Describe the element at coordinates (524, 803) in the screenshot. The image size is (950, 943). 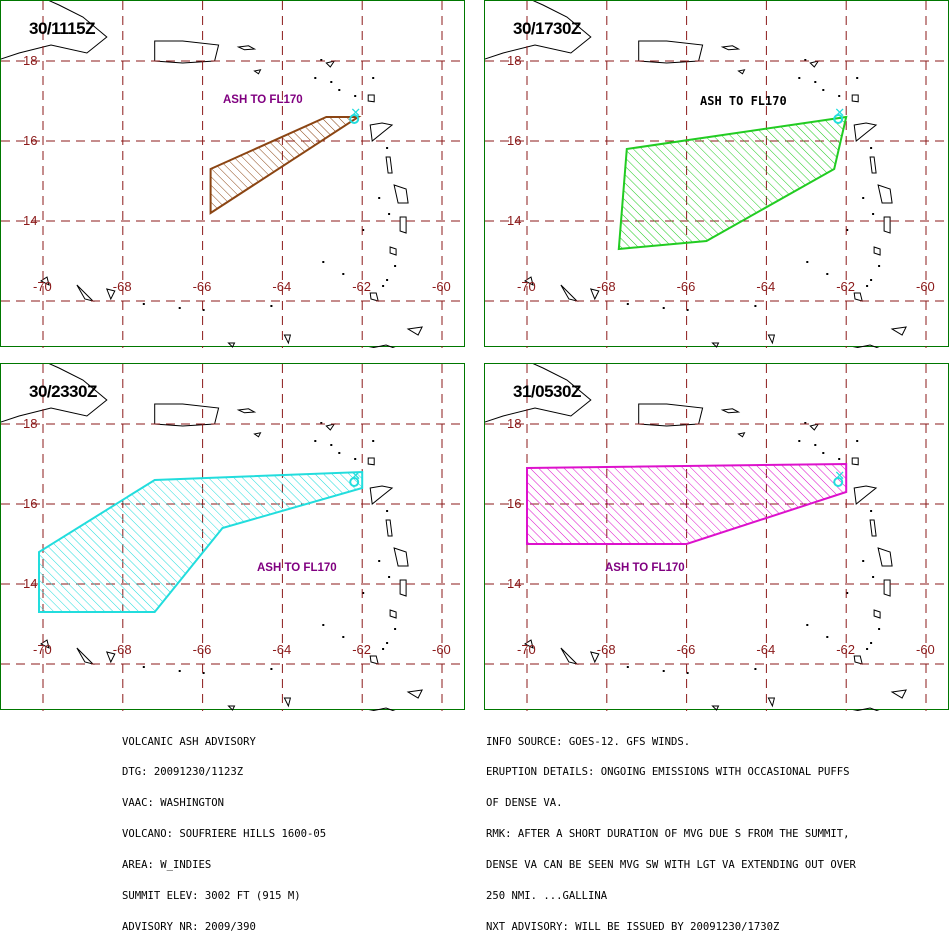
I see `advisory-line: OF DENSE VA.` at that location.